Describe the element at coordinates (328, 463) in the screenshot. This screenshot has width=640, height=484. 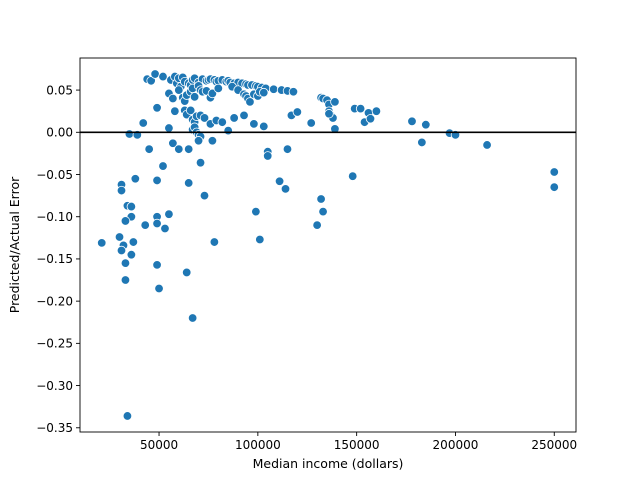
I see `x-axis-label: Median income (dollars)` at that location.